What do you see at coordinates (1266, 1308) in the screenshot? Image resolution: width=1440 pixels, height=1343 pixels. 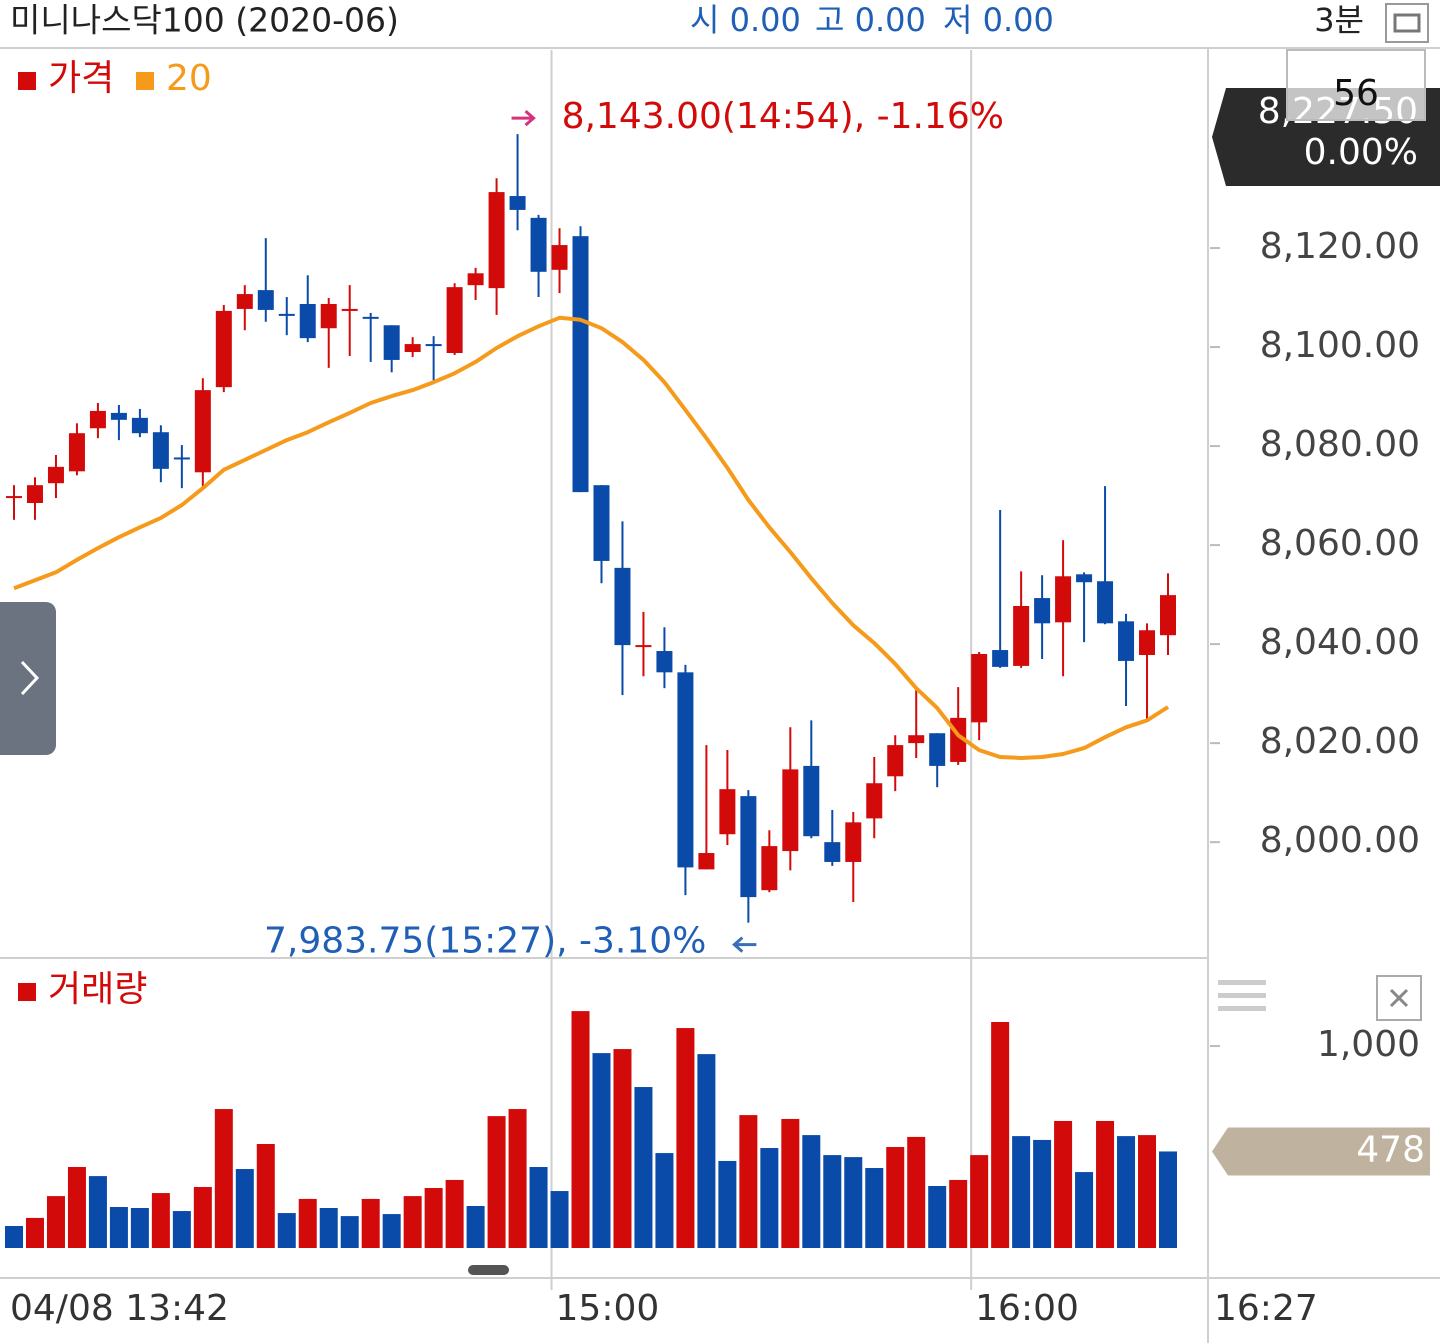 I see `x-tick-label: 16:27` at bounding box center [1266, 1308].